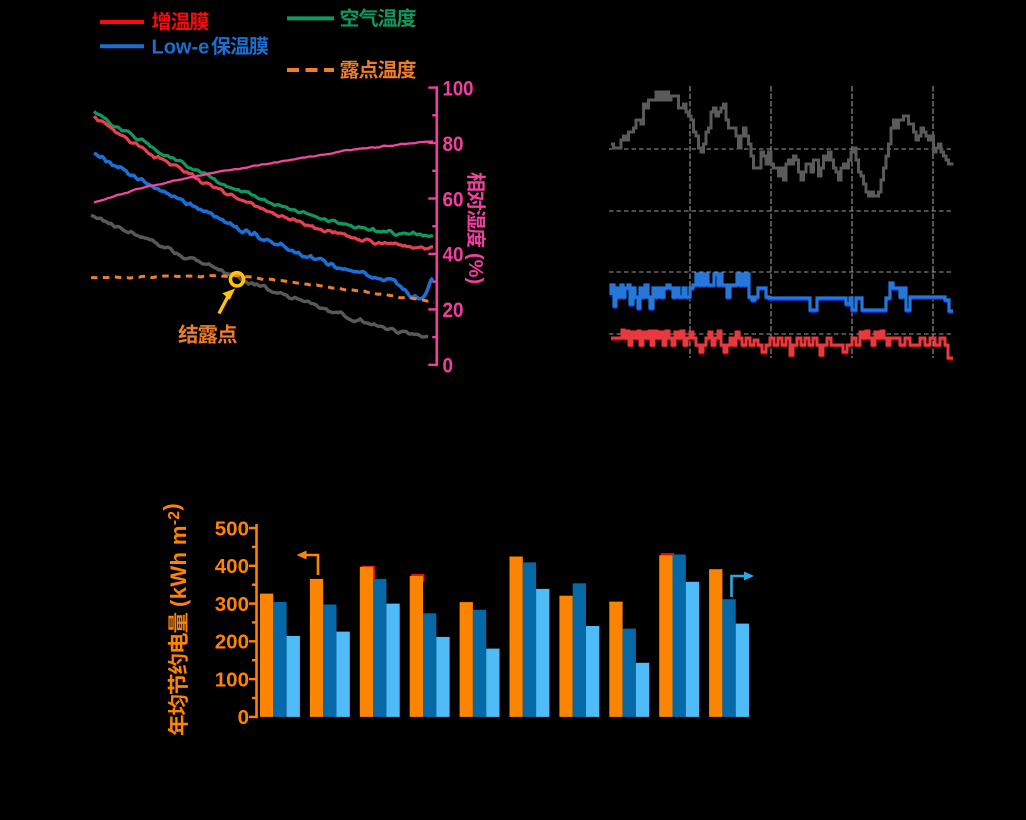 Image resolution: width=1026 pixels, height=820 pixels. I want to click on svg-text: 80, so click(453, 144).